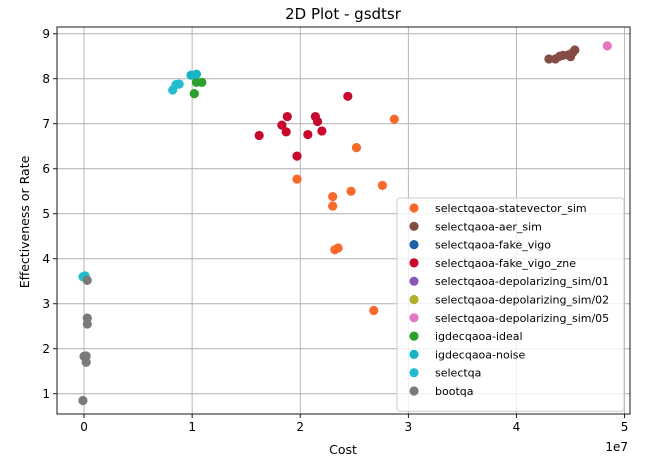 The image size is (649, 464). Describe the element at coordinates (522, 281) in the screenshot. I see `legend-label: selectqaoa-depolarizing_sim/01` at that location.